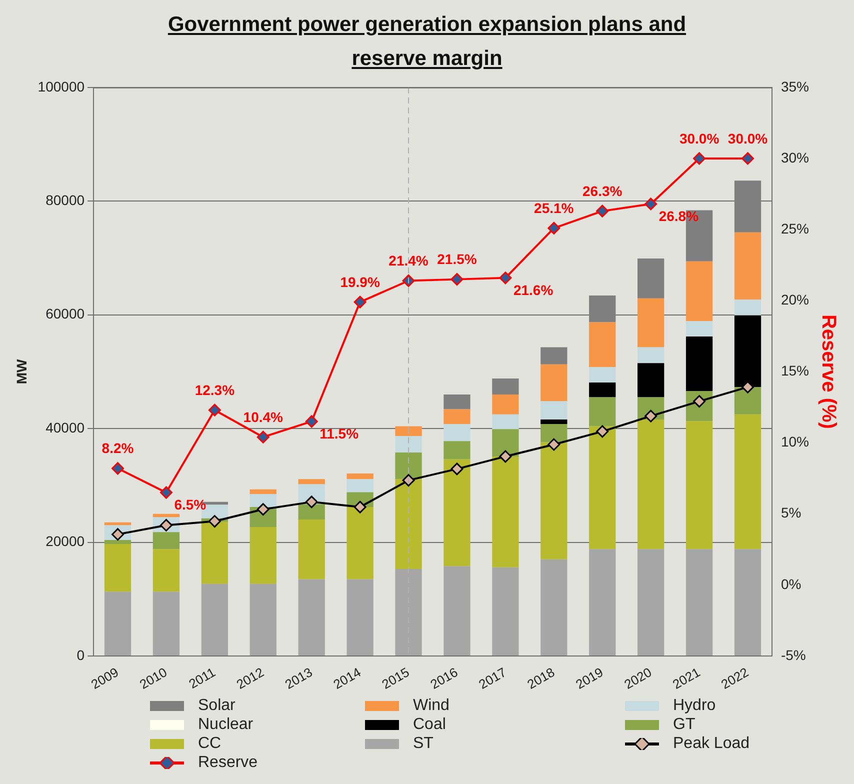 Image resolution: width=854 pixels, height=784 pixels. Describe the element at coordinates (795, 228) in the screenshot. I see `y2-tick-label: 25%` at that location.